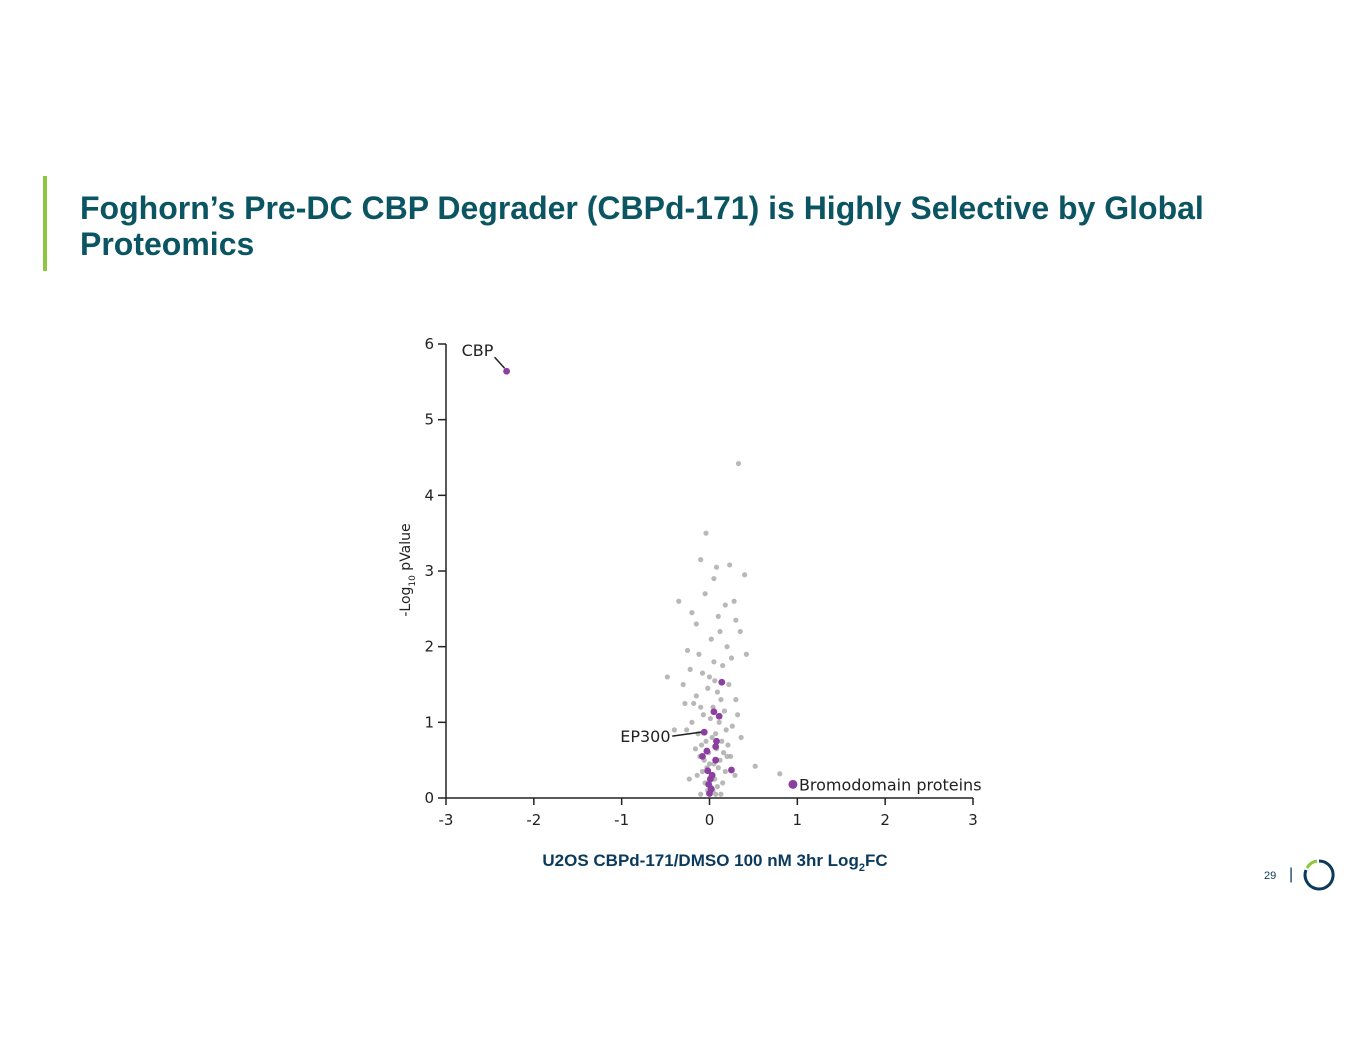 This screenshot has width=1365, height=1055. What do you see at coordinates (973, 820) in the screenshot?
I see `x-tick-label: 3` at bounding box center [973, 820].